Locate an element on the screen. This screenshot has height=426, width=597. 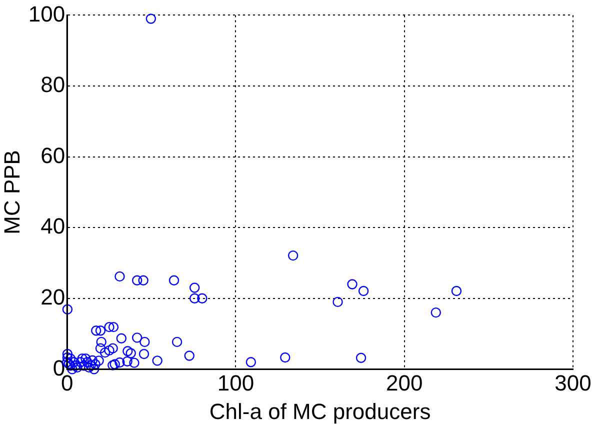
x-tick-label: 200 is located at coordinates (404, 383).